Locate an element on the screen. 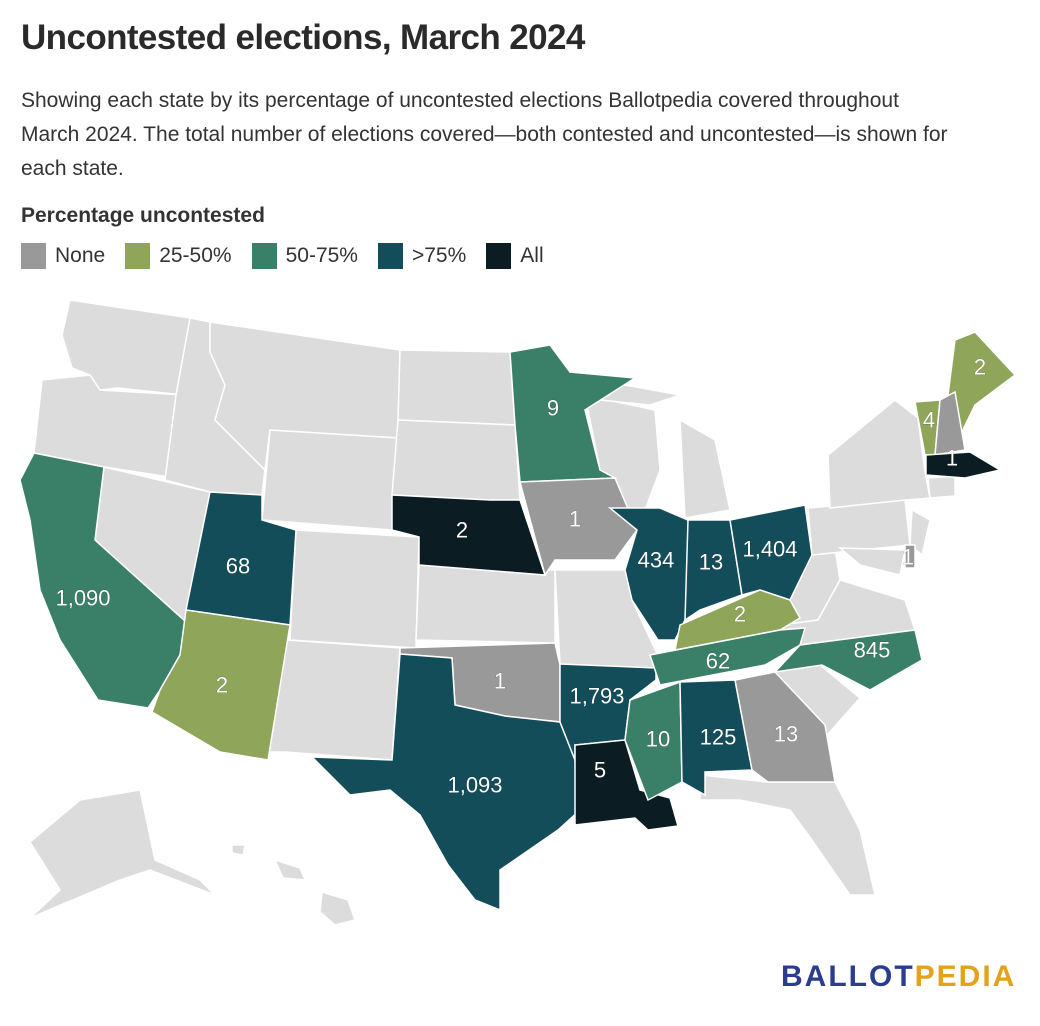  state-label-tennessee: 62 is located at coordinates (718, 661).